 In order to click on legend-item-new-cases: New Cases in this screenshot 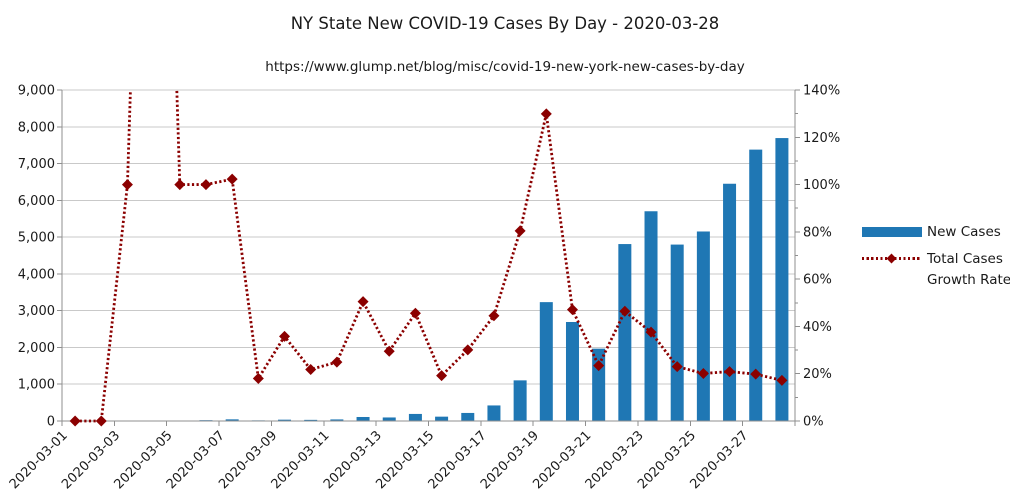, I will do `click(936, 232)`.